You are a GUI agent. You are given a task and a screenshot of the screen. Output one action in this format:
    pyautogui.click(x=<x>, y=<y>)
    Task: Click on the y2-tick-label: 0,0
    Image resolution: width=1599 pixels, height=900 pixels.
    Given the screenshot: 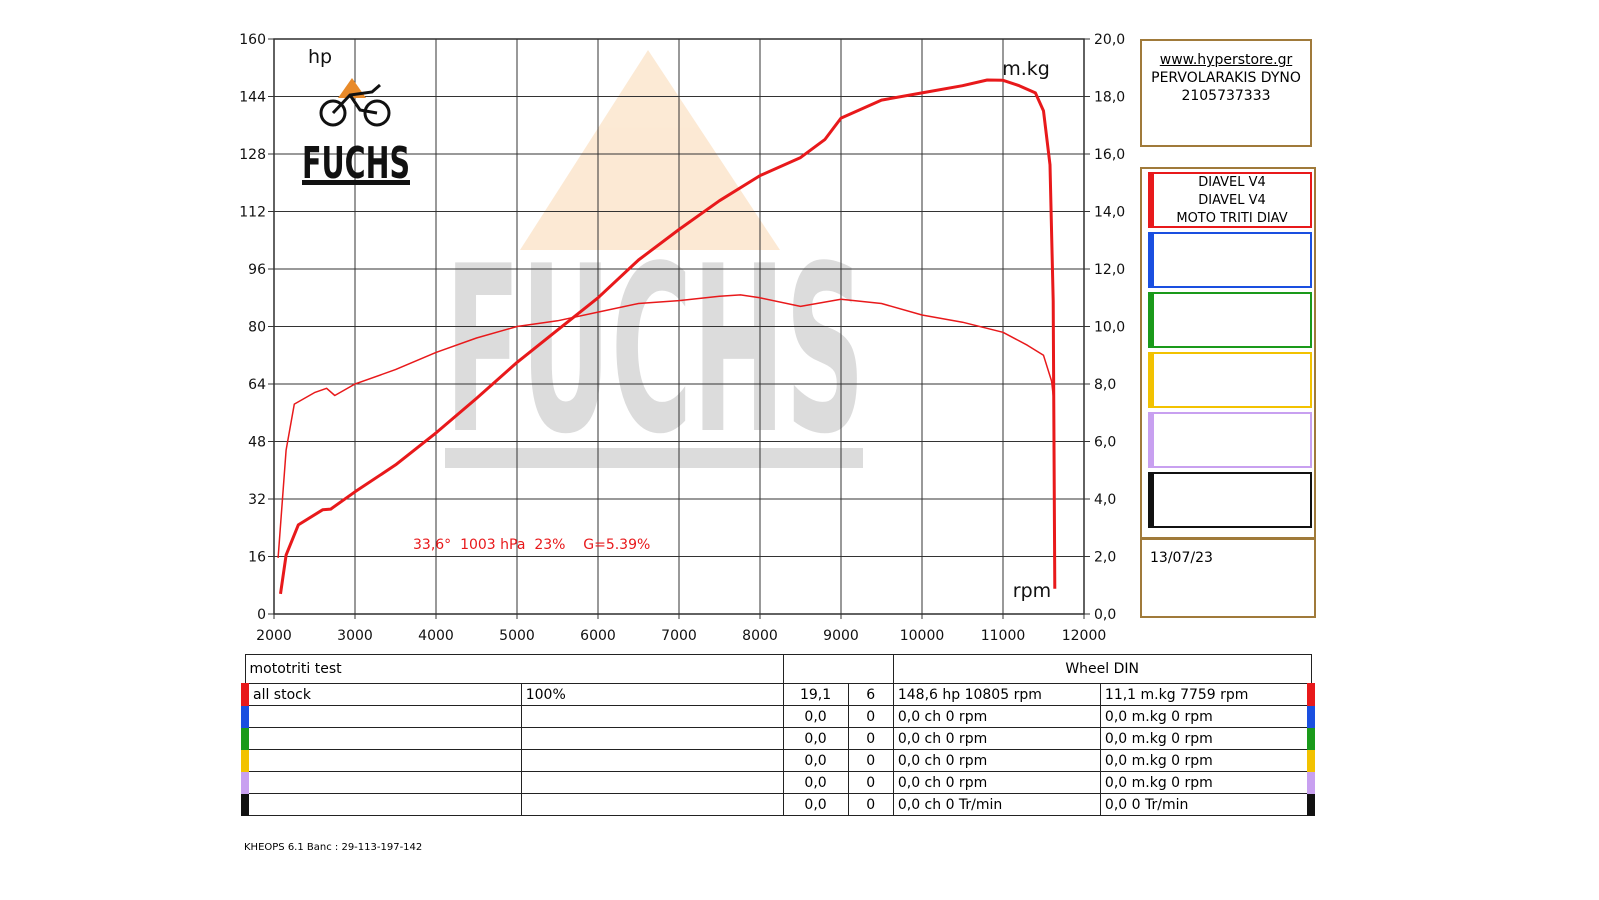 What is the action you would take?
    pyautogui.click(x=1105, y=615)
    